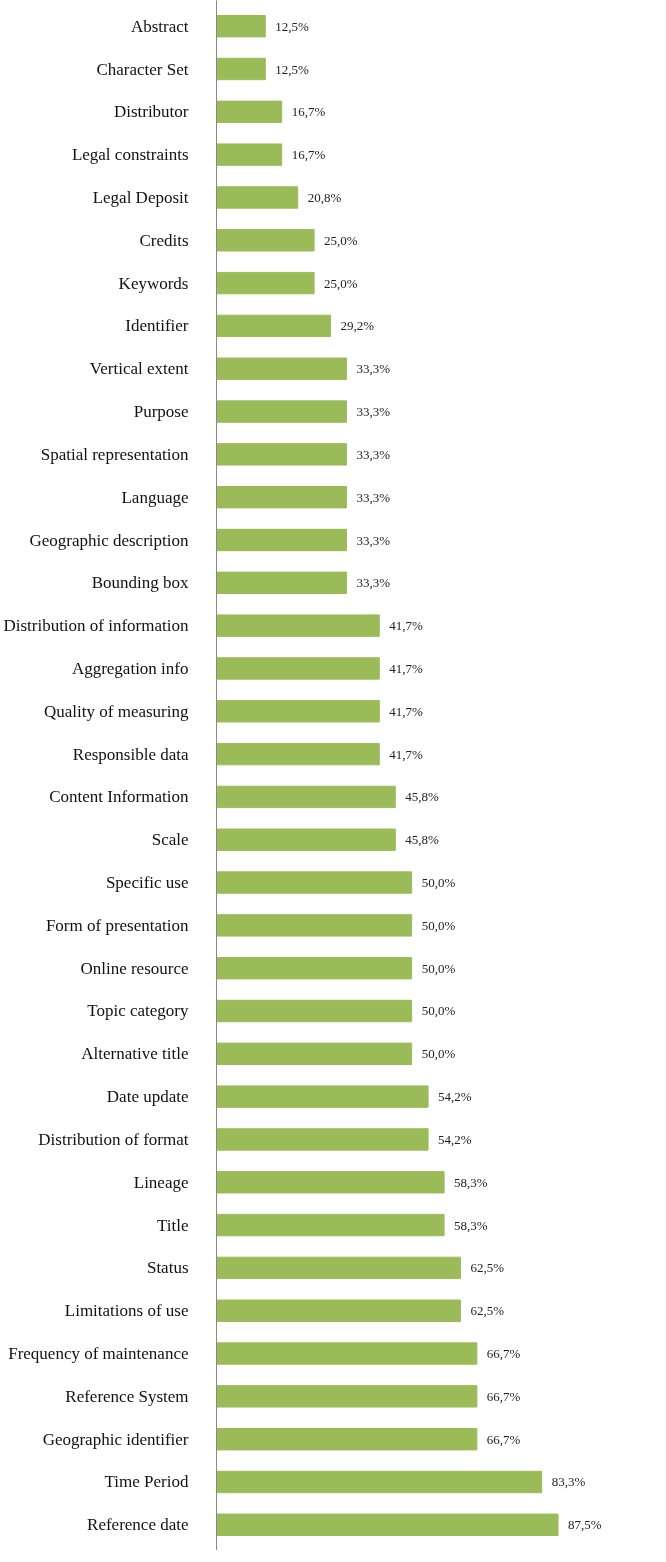  What do you see at coordinates (130, 754) in the screenshot?
I see `y-tick-label: Responsible data` at bounding box center [130, 754].